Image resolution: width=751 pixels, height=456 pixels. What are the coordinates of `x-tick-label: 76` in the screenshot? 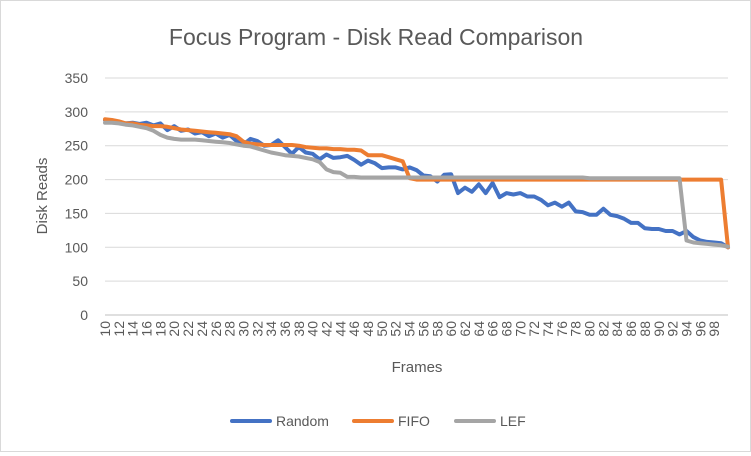 It's located at (562, 329).